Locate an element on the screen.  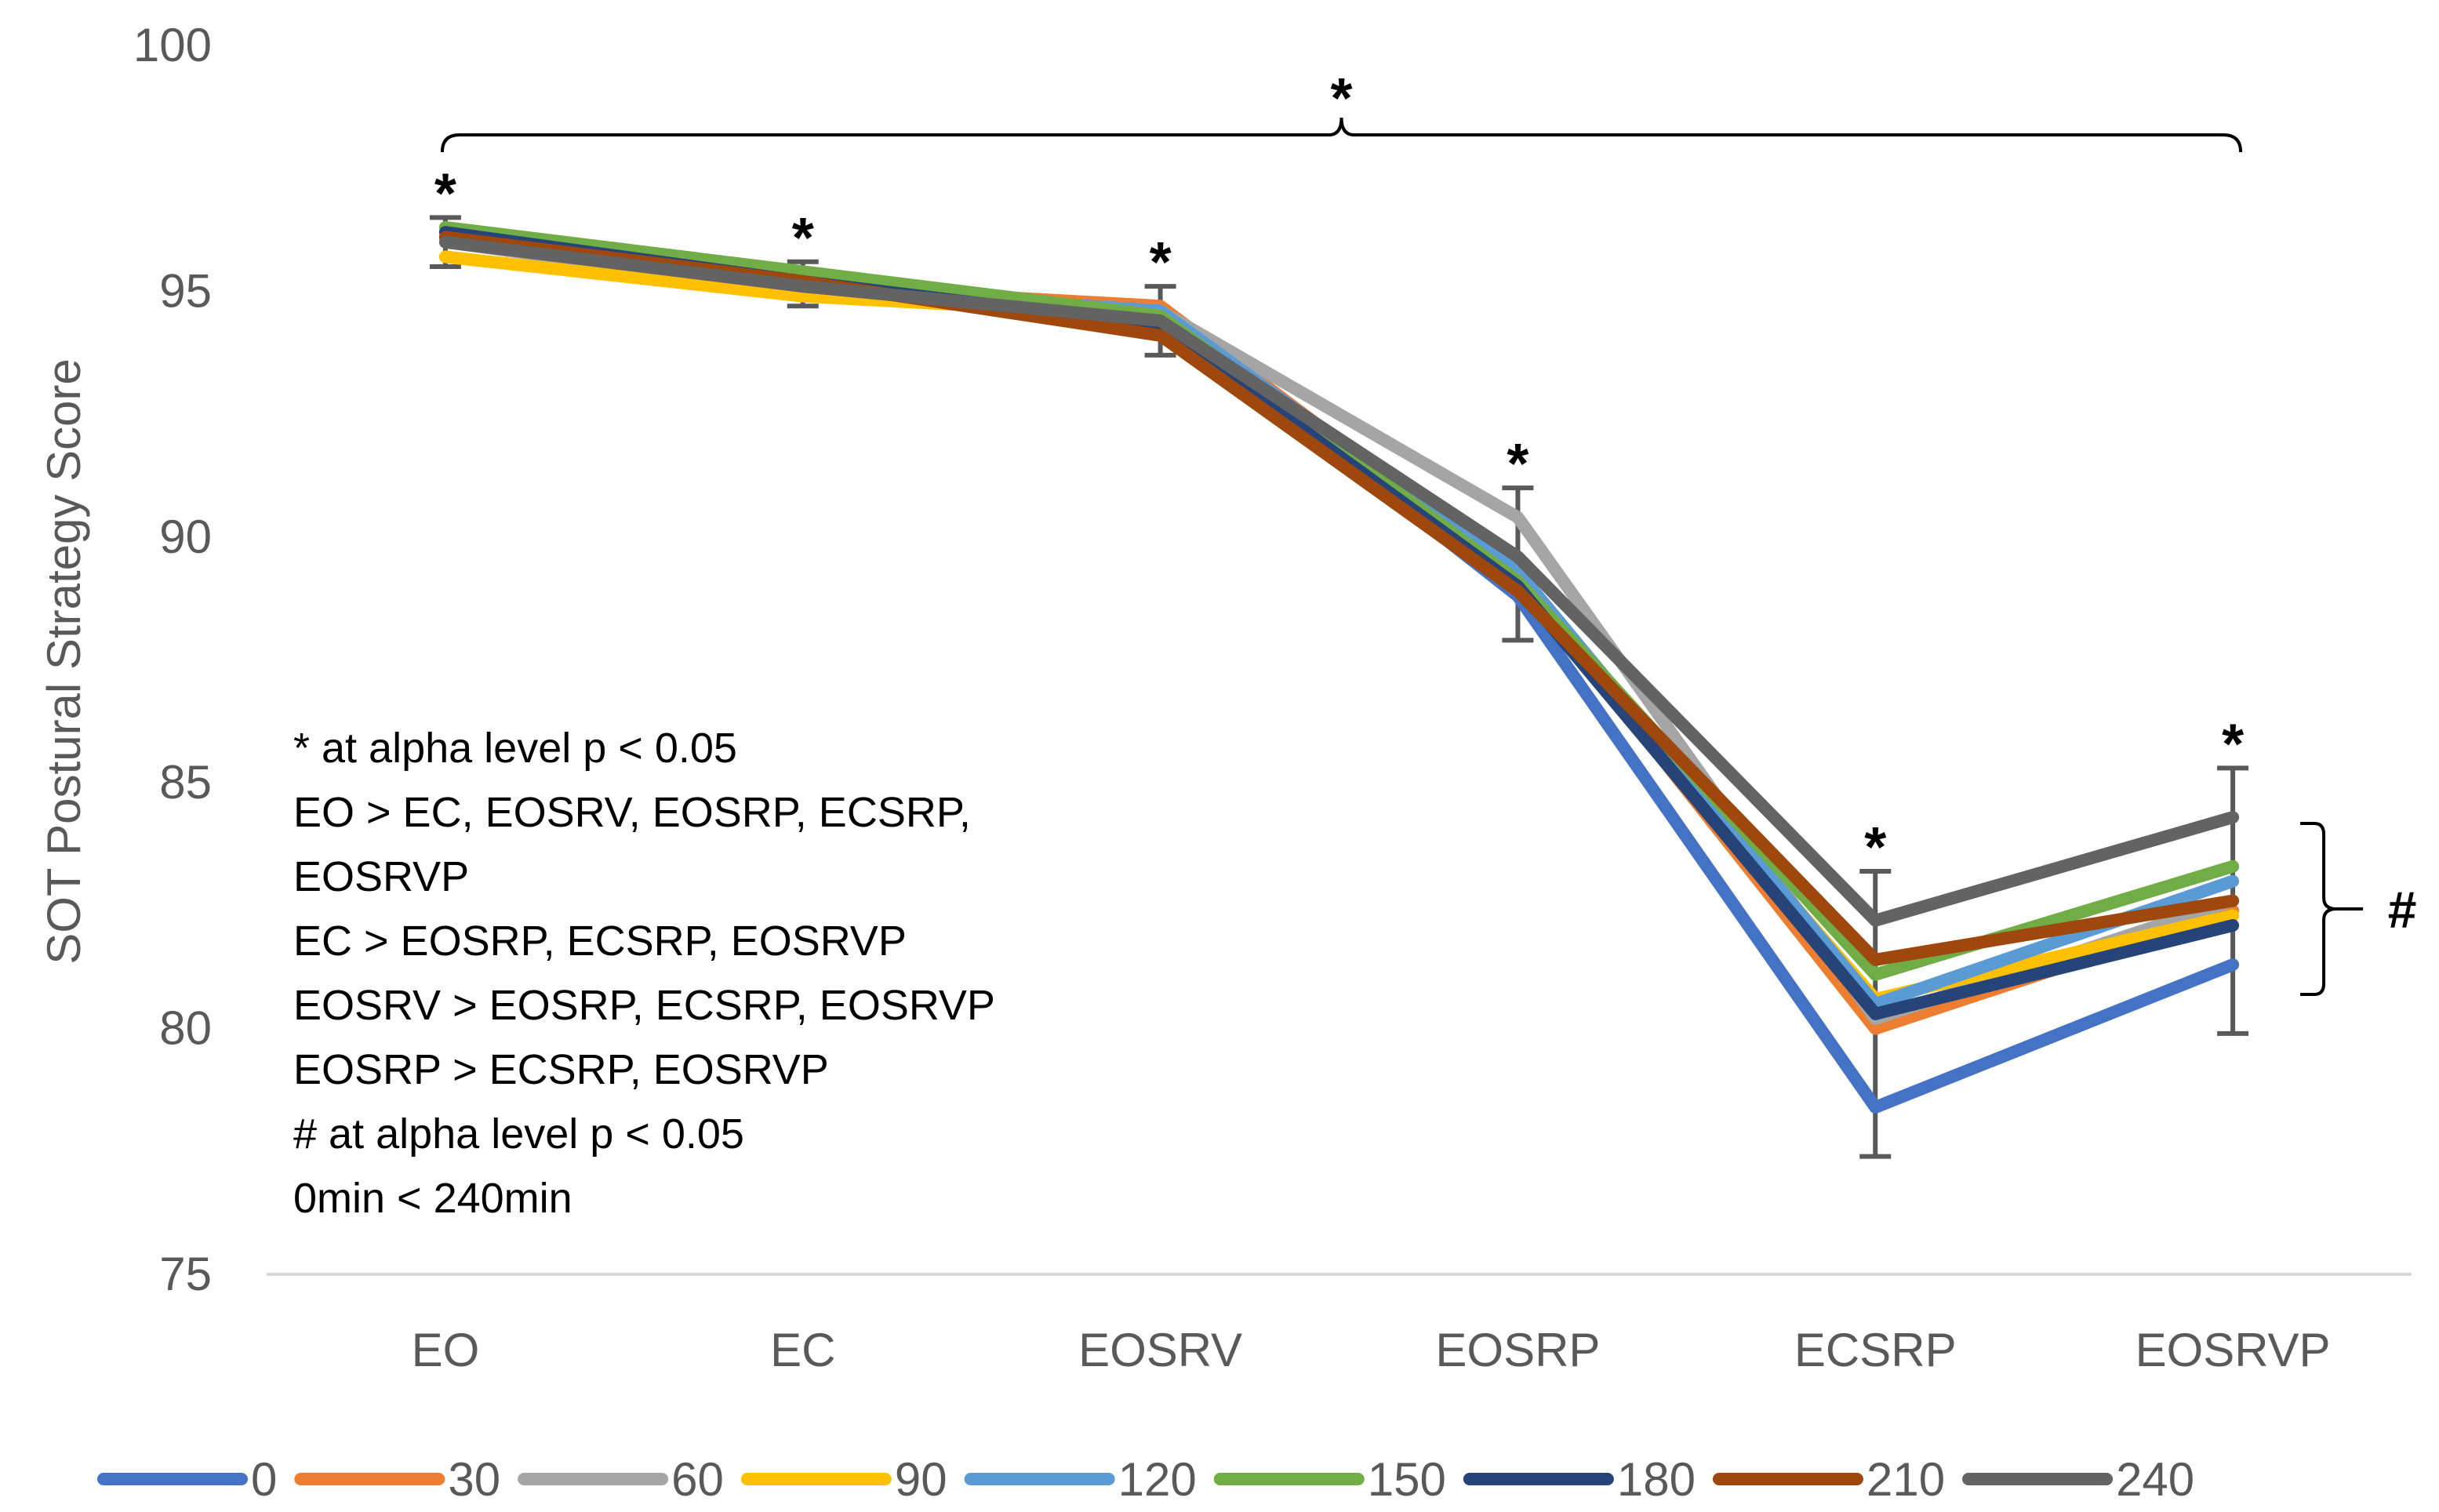
x-tick-label: ECSRP is located at coordinates (1875, 1350).